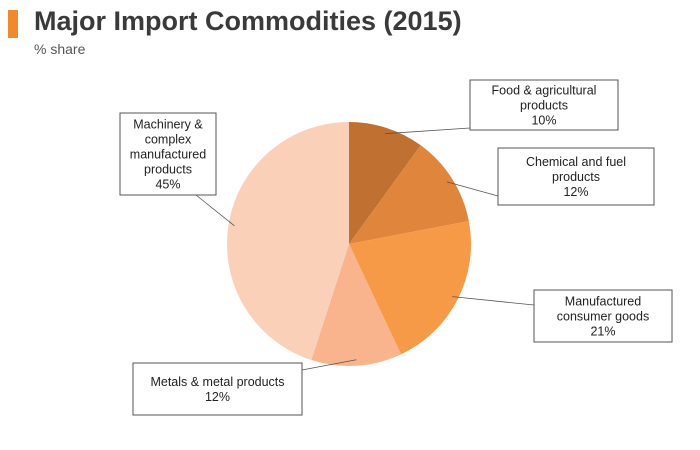 The image size is (700, 450). What do you see at coordinates (543, 121) in the screenshot?
I see `slice-value-label: 10%` at bounding box center [543, 121].